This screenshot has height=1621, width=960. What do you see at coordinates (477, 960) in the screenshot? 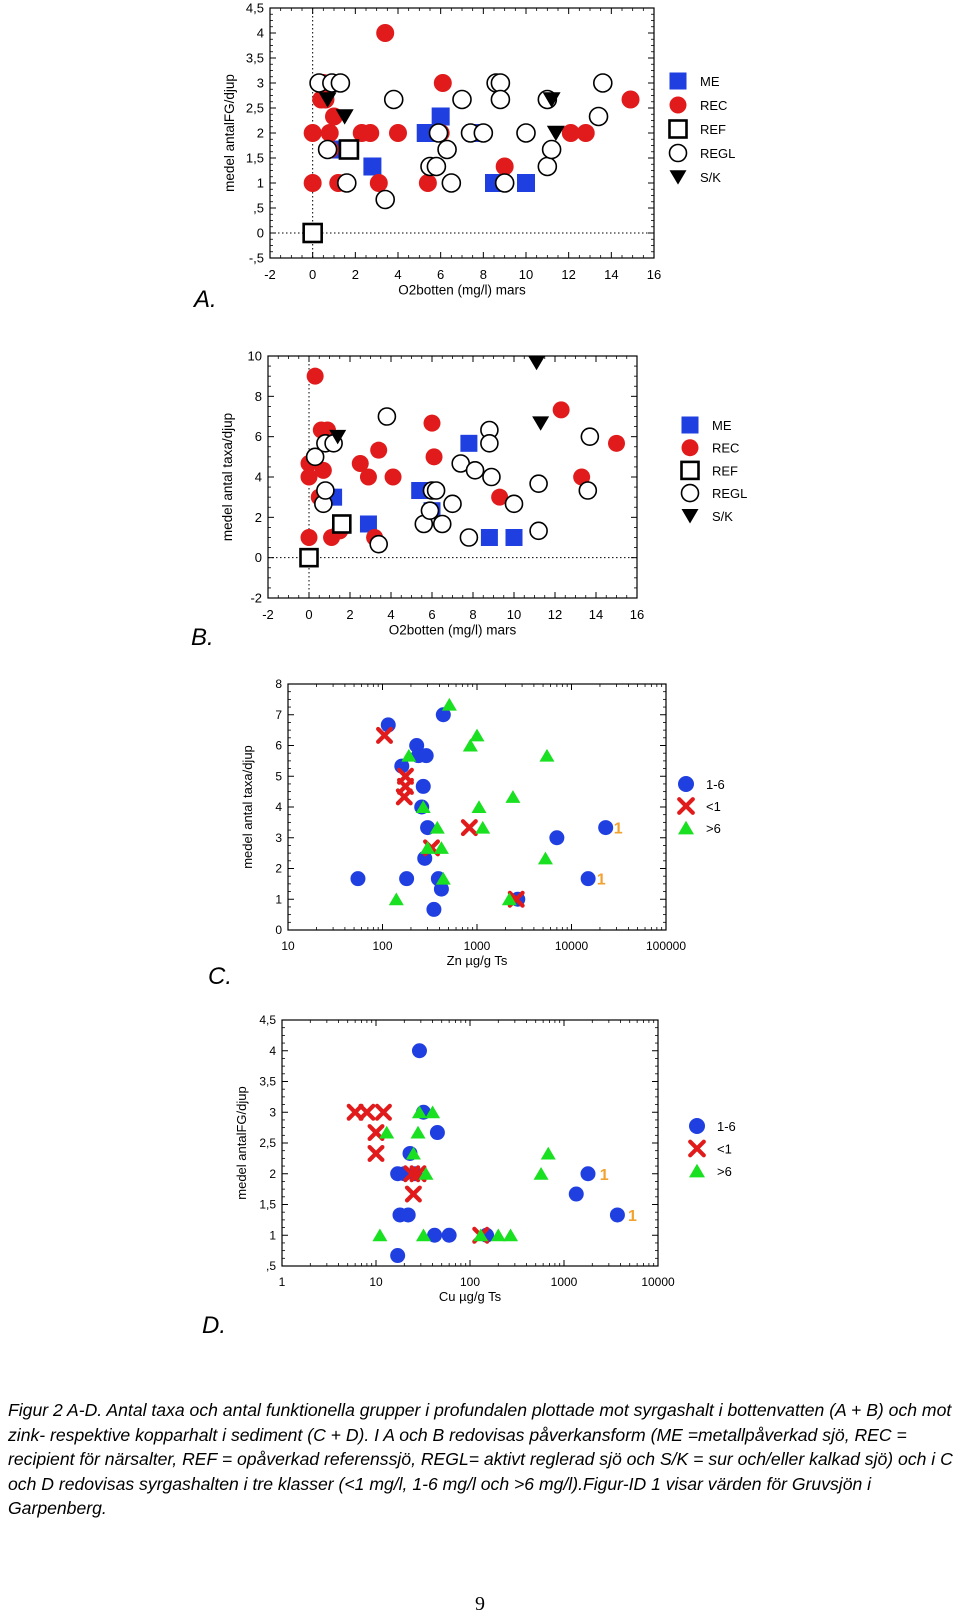
I see `x-axis-label: Zn µg/g Ts` at bounding box center [477, 960].